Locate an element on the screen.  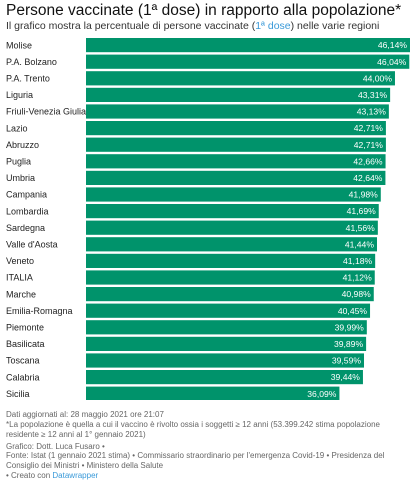
value-label: 41,44% is located at coordinates (360, 244).